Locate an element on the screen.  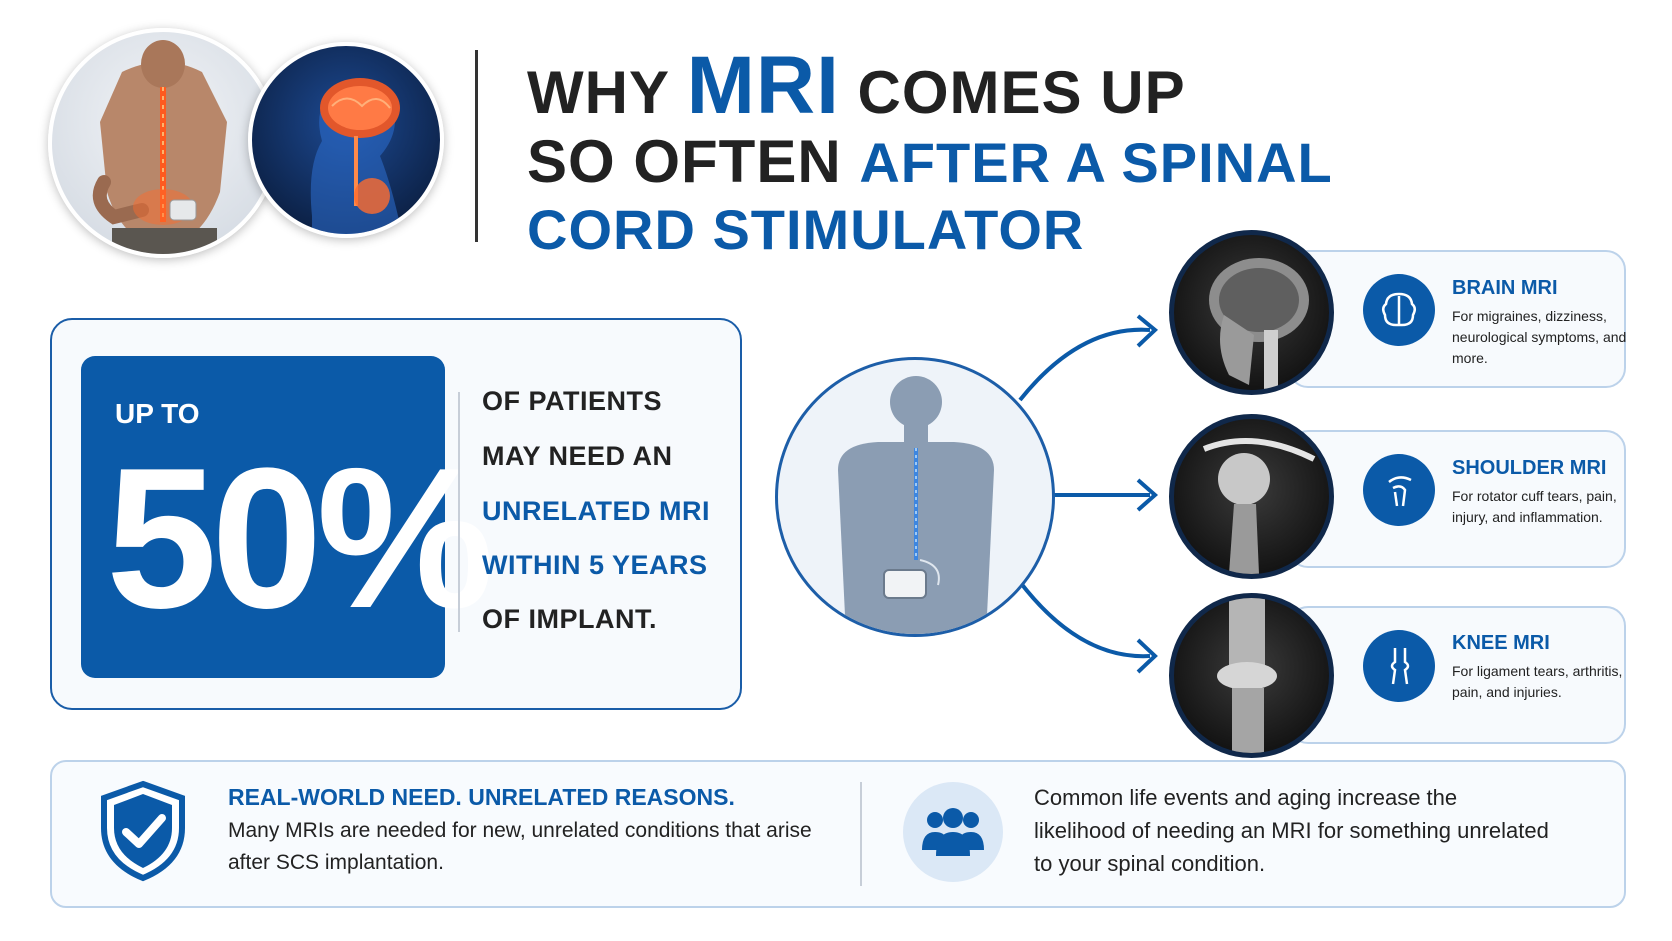
mri-title: SHOULDER MRI is located at coordinates (1529, 468).